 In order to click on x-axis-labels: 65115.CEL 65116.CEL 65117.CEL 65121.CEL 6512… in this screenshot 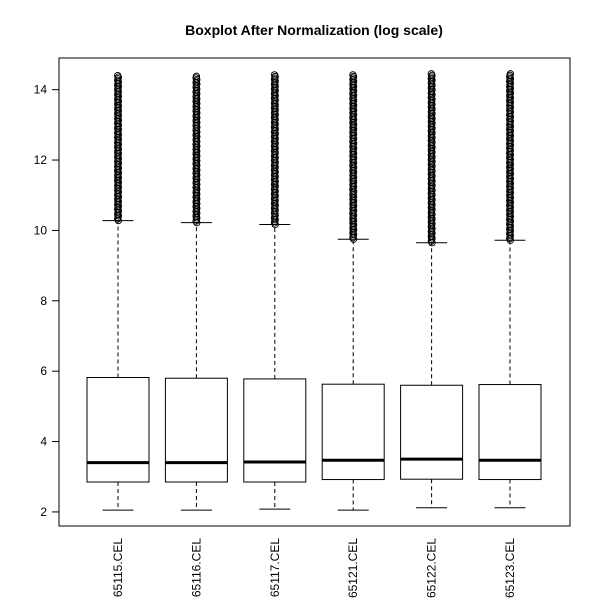, I will do `click(314, 568)`.